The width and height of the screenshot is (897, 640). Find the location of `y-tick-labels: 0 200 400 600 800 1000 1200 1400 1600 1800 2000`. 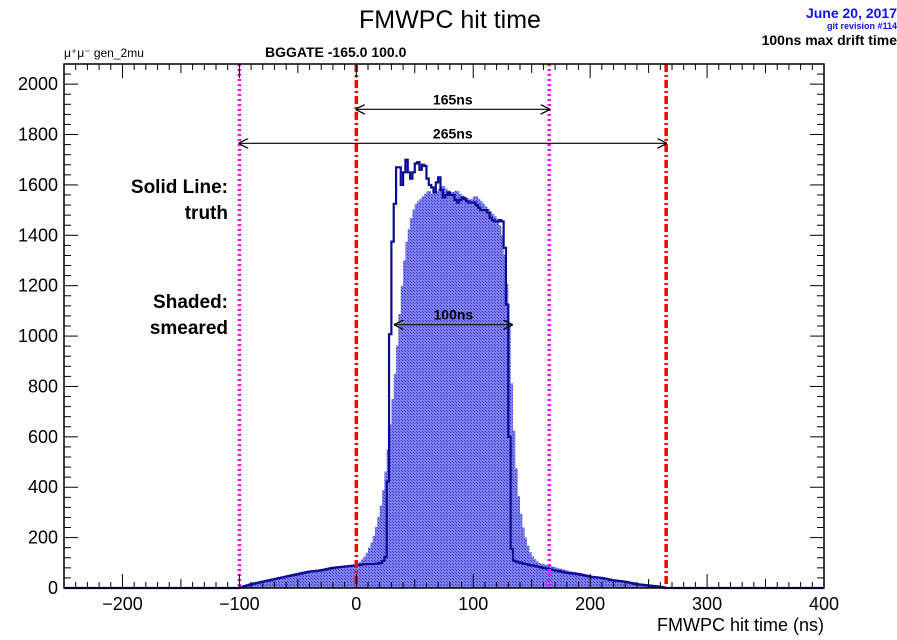

y-tick-labels: 0 200 400 600 800 1000 1200 1400 1600 1800 2000 is located at coordinates (38, 336).